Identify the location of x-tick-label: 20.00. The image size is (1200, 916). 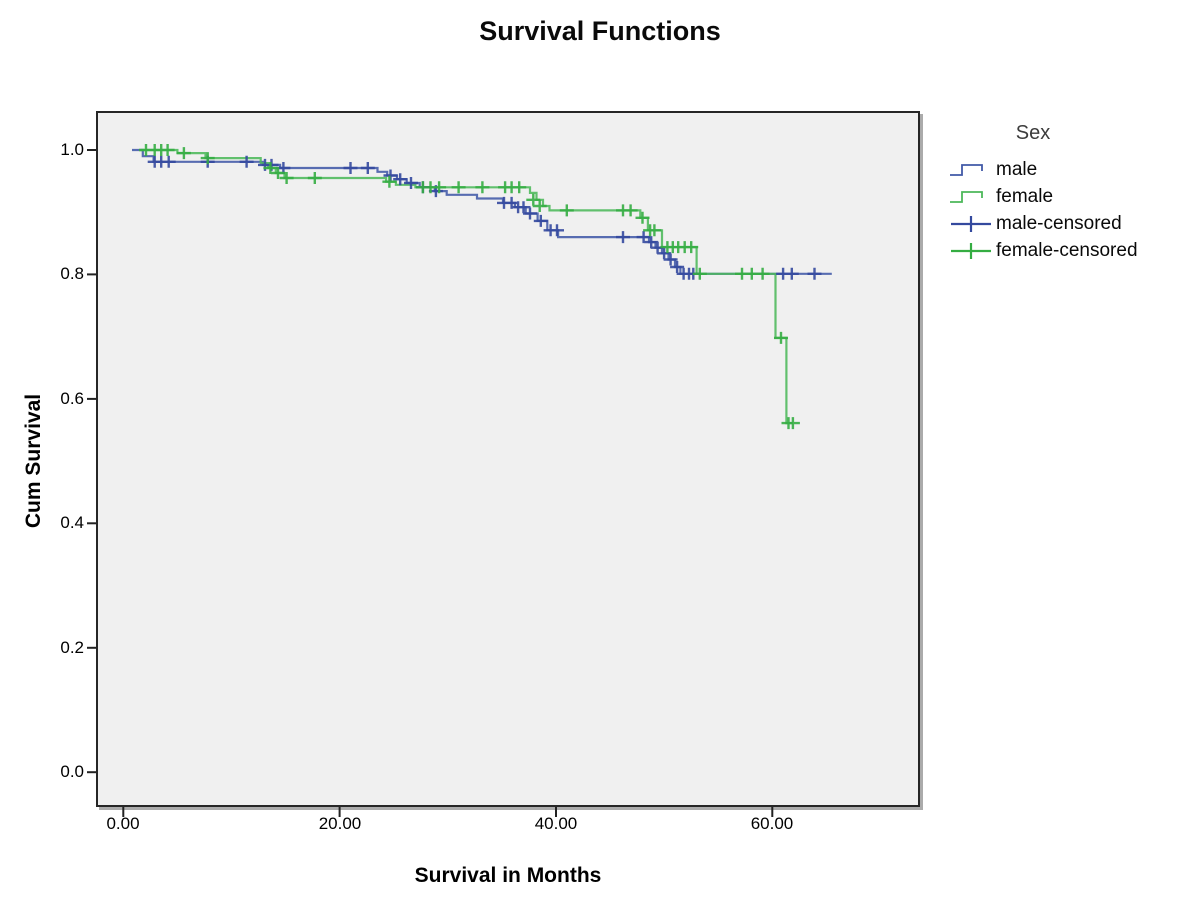
(340, 823).